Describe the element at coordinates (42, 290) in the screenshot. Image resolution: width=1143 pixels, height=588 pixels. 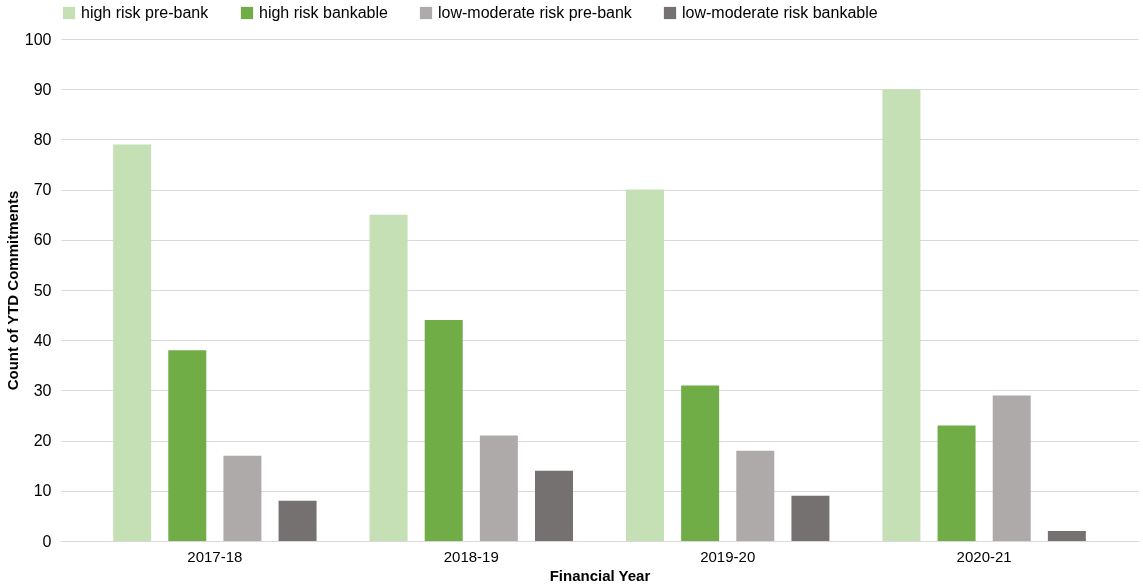
I see `y-tick-label: 50` at that location.